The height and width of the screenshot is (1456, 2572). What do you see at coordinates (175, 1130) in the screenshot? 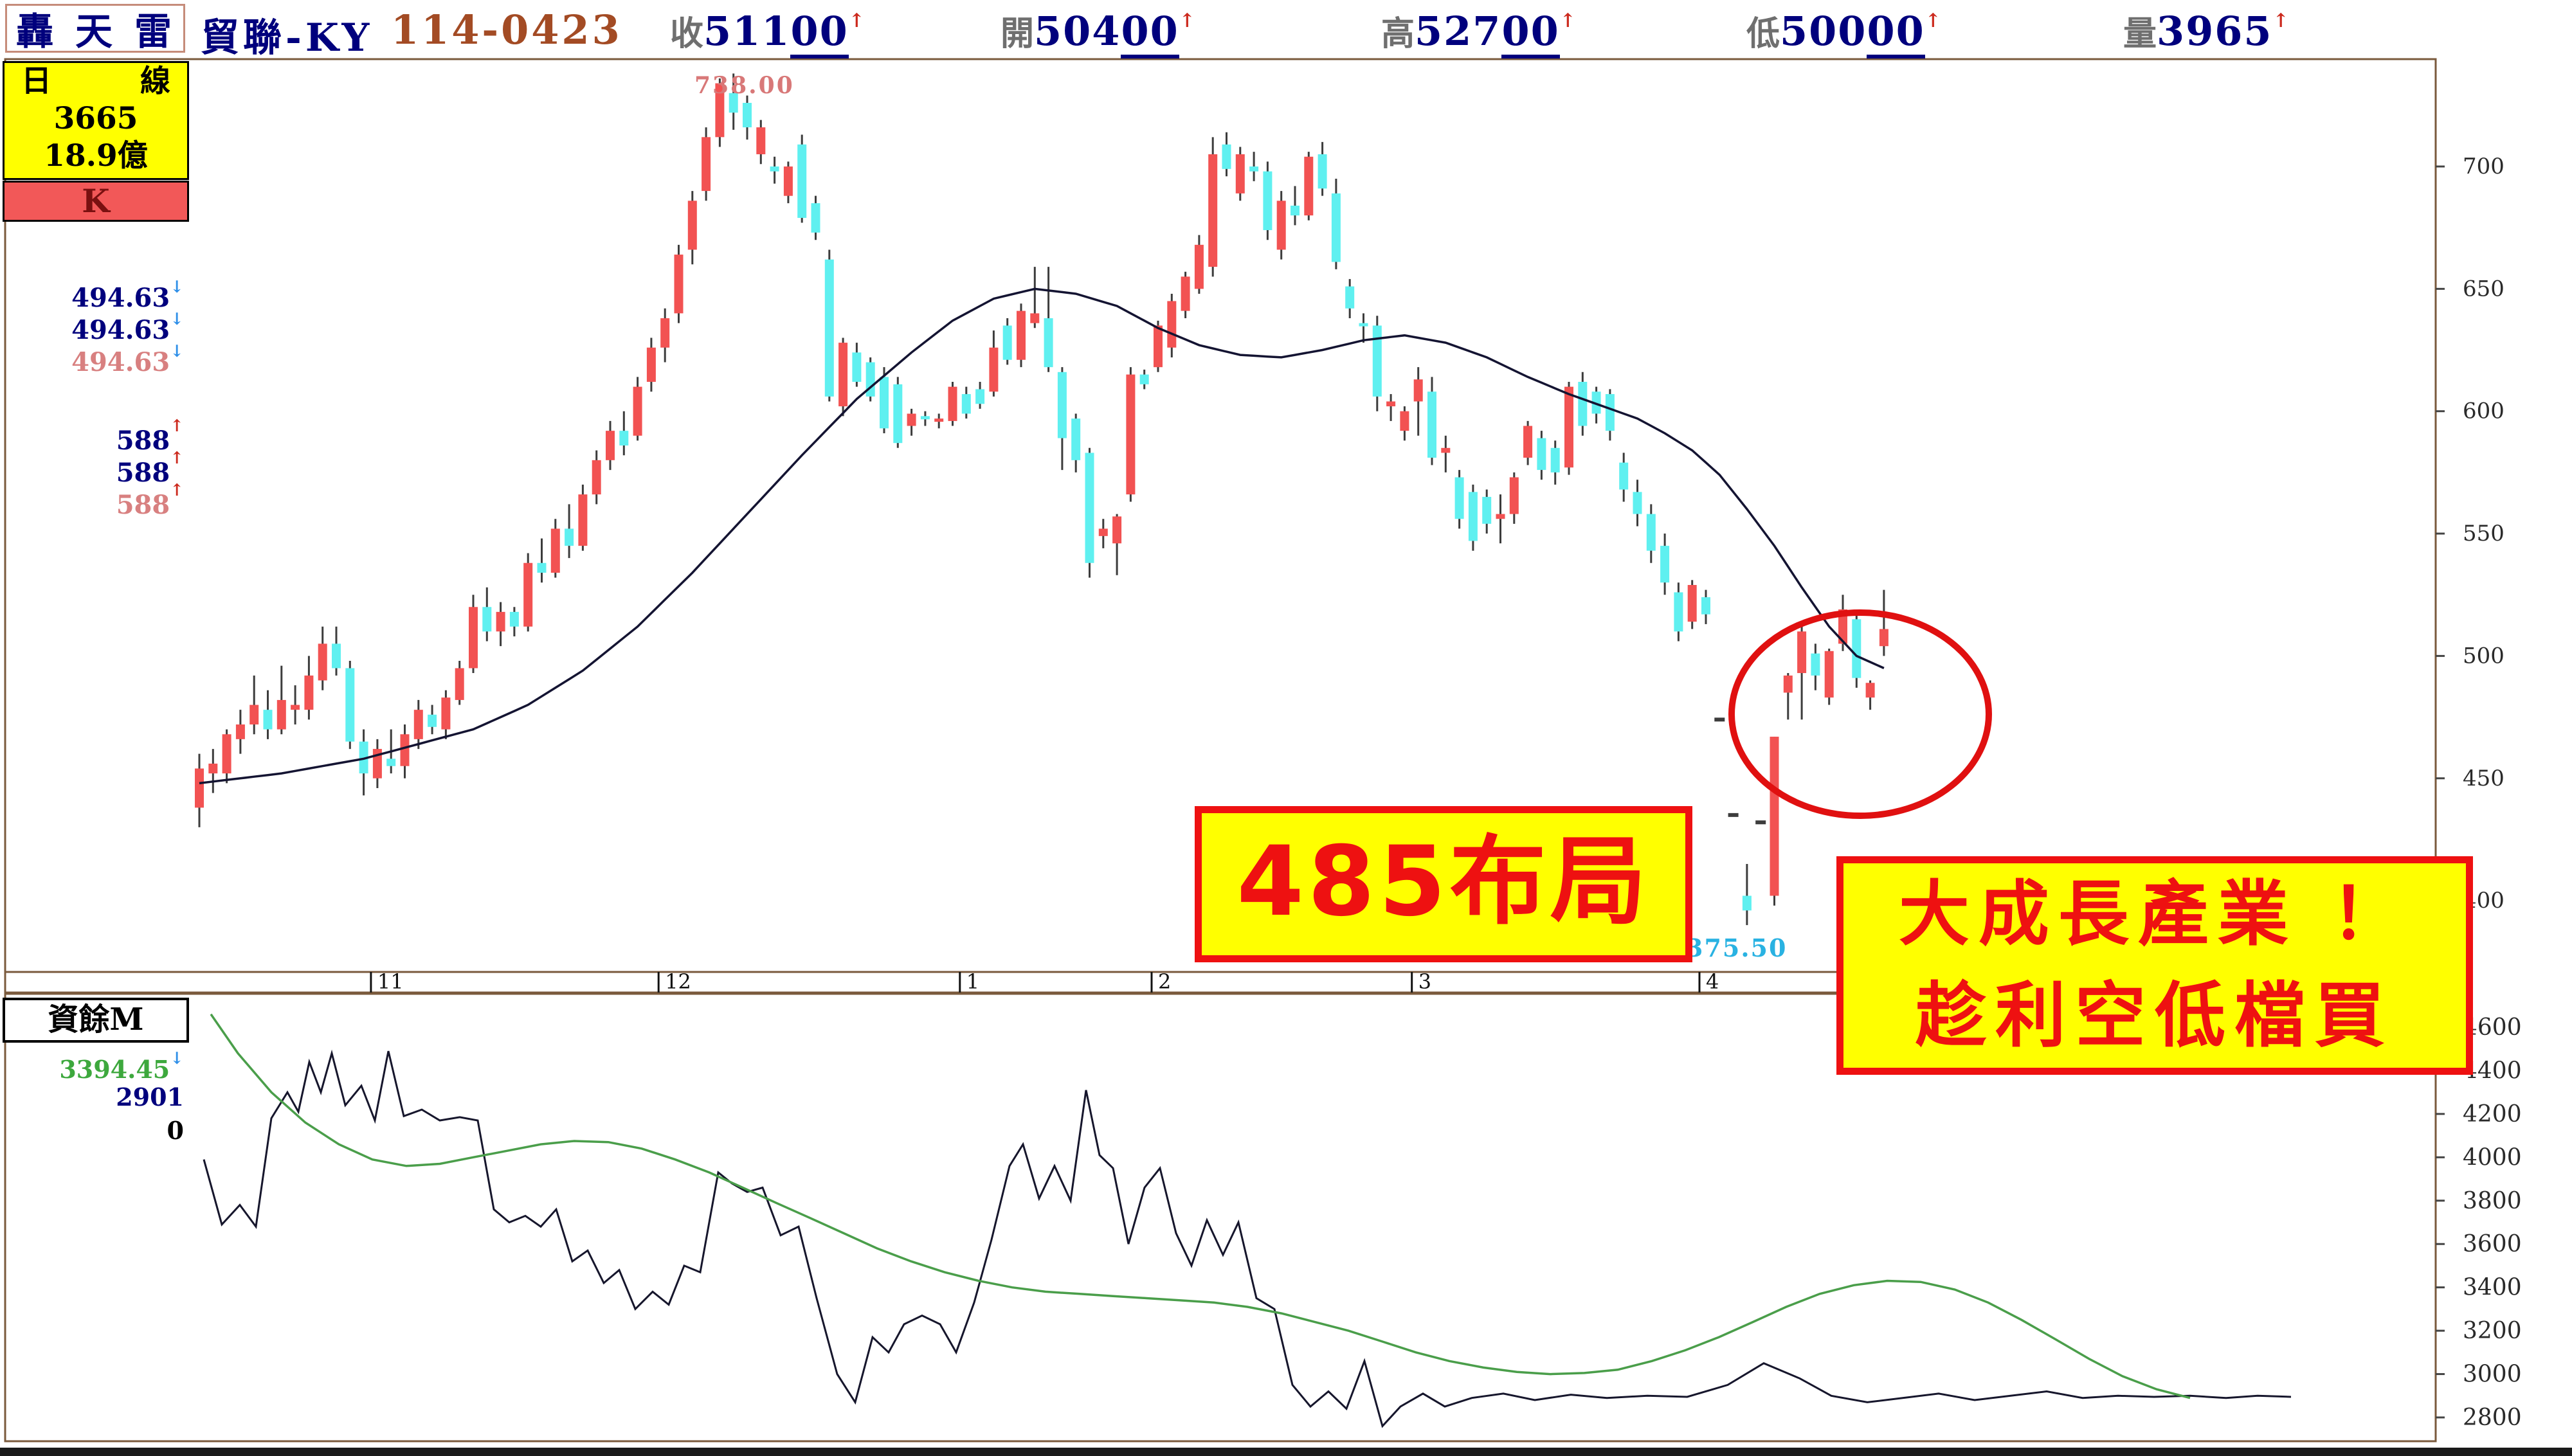
I see `indicator-value-row: 0` at bounding box center [175, 1130].